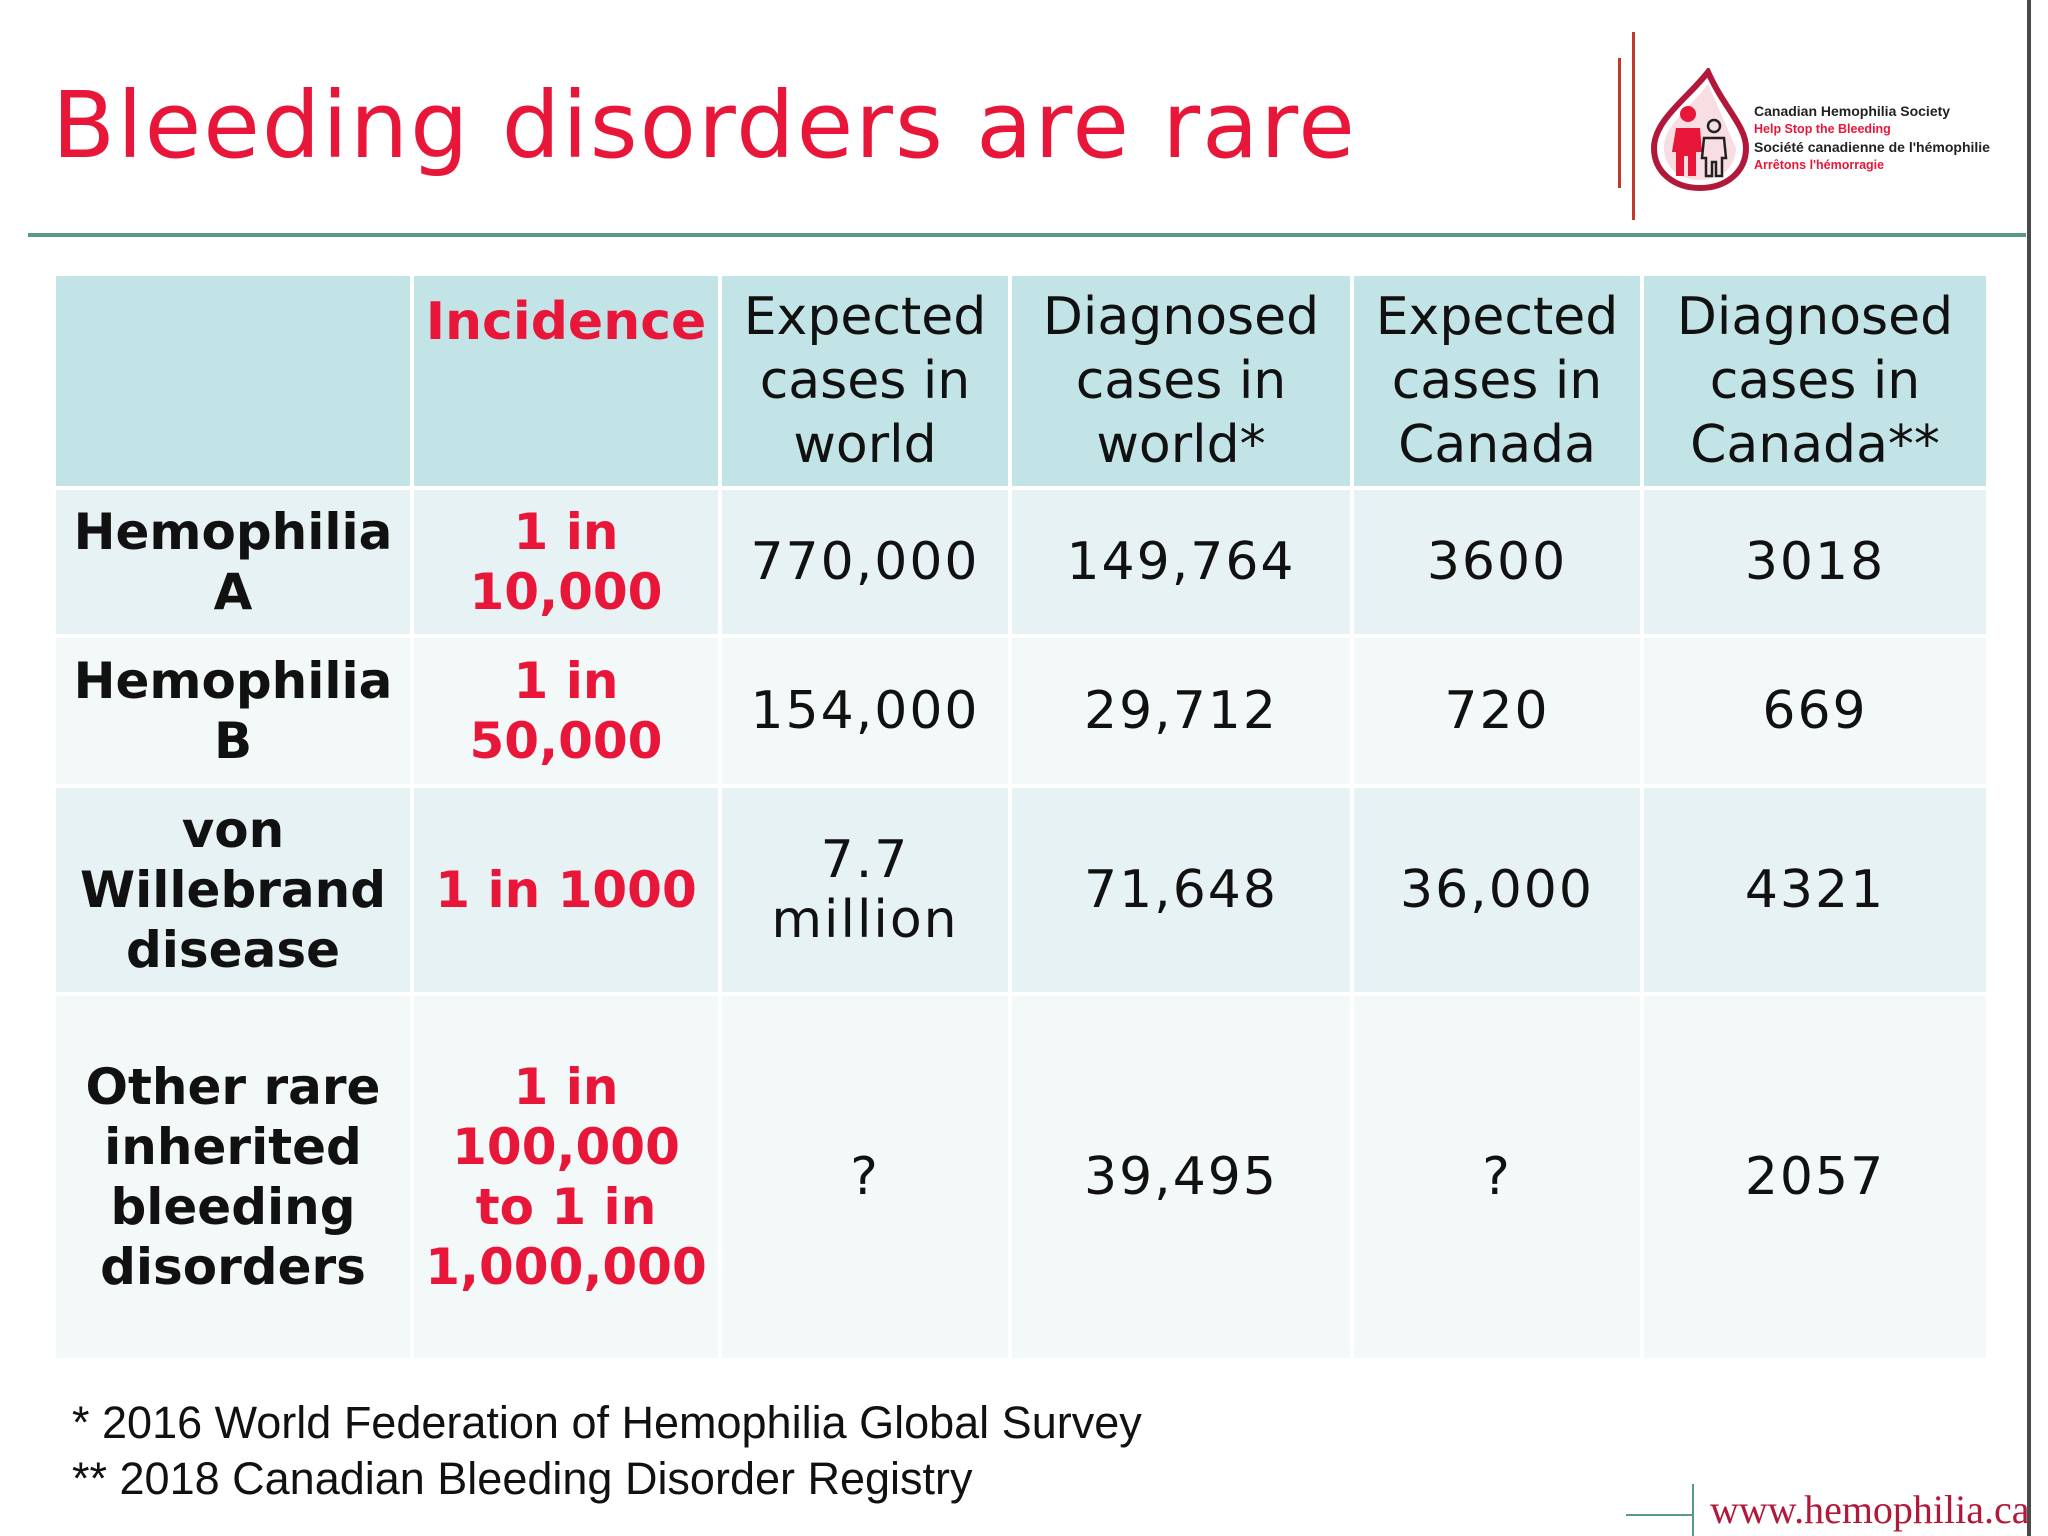 This screenshot has width=2048, height=1536. I want to click on logo-tagline-fr: Arrêtons l'hémorragie, so click(1819, 165).